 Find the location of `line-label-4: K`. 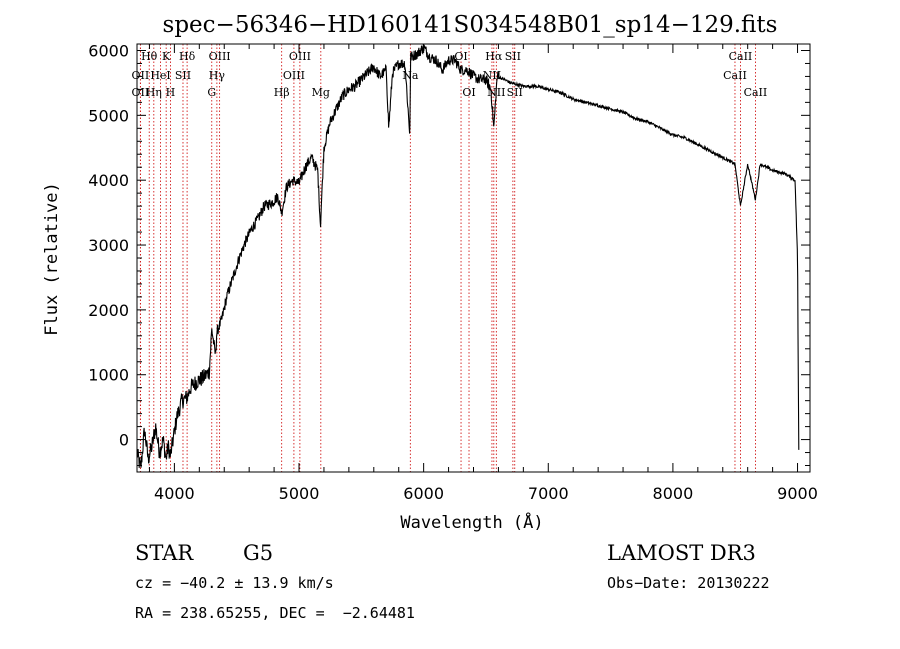

line-label-4: K is located at coordinates (166, 56).